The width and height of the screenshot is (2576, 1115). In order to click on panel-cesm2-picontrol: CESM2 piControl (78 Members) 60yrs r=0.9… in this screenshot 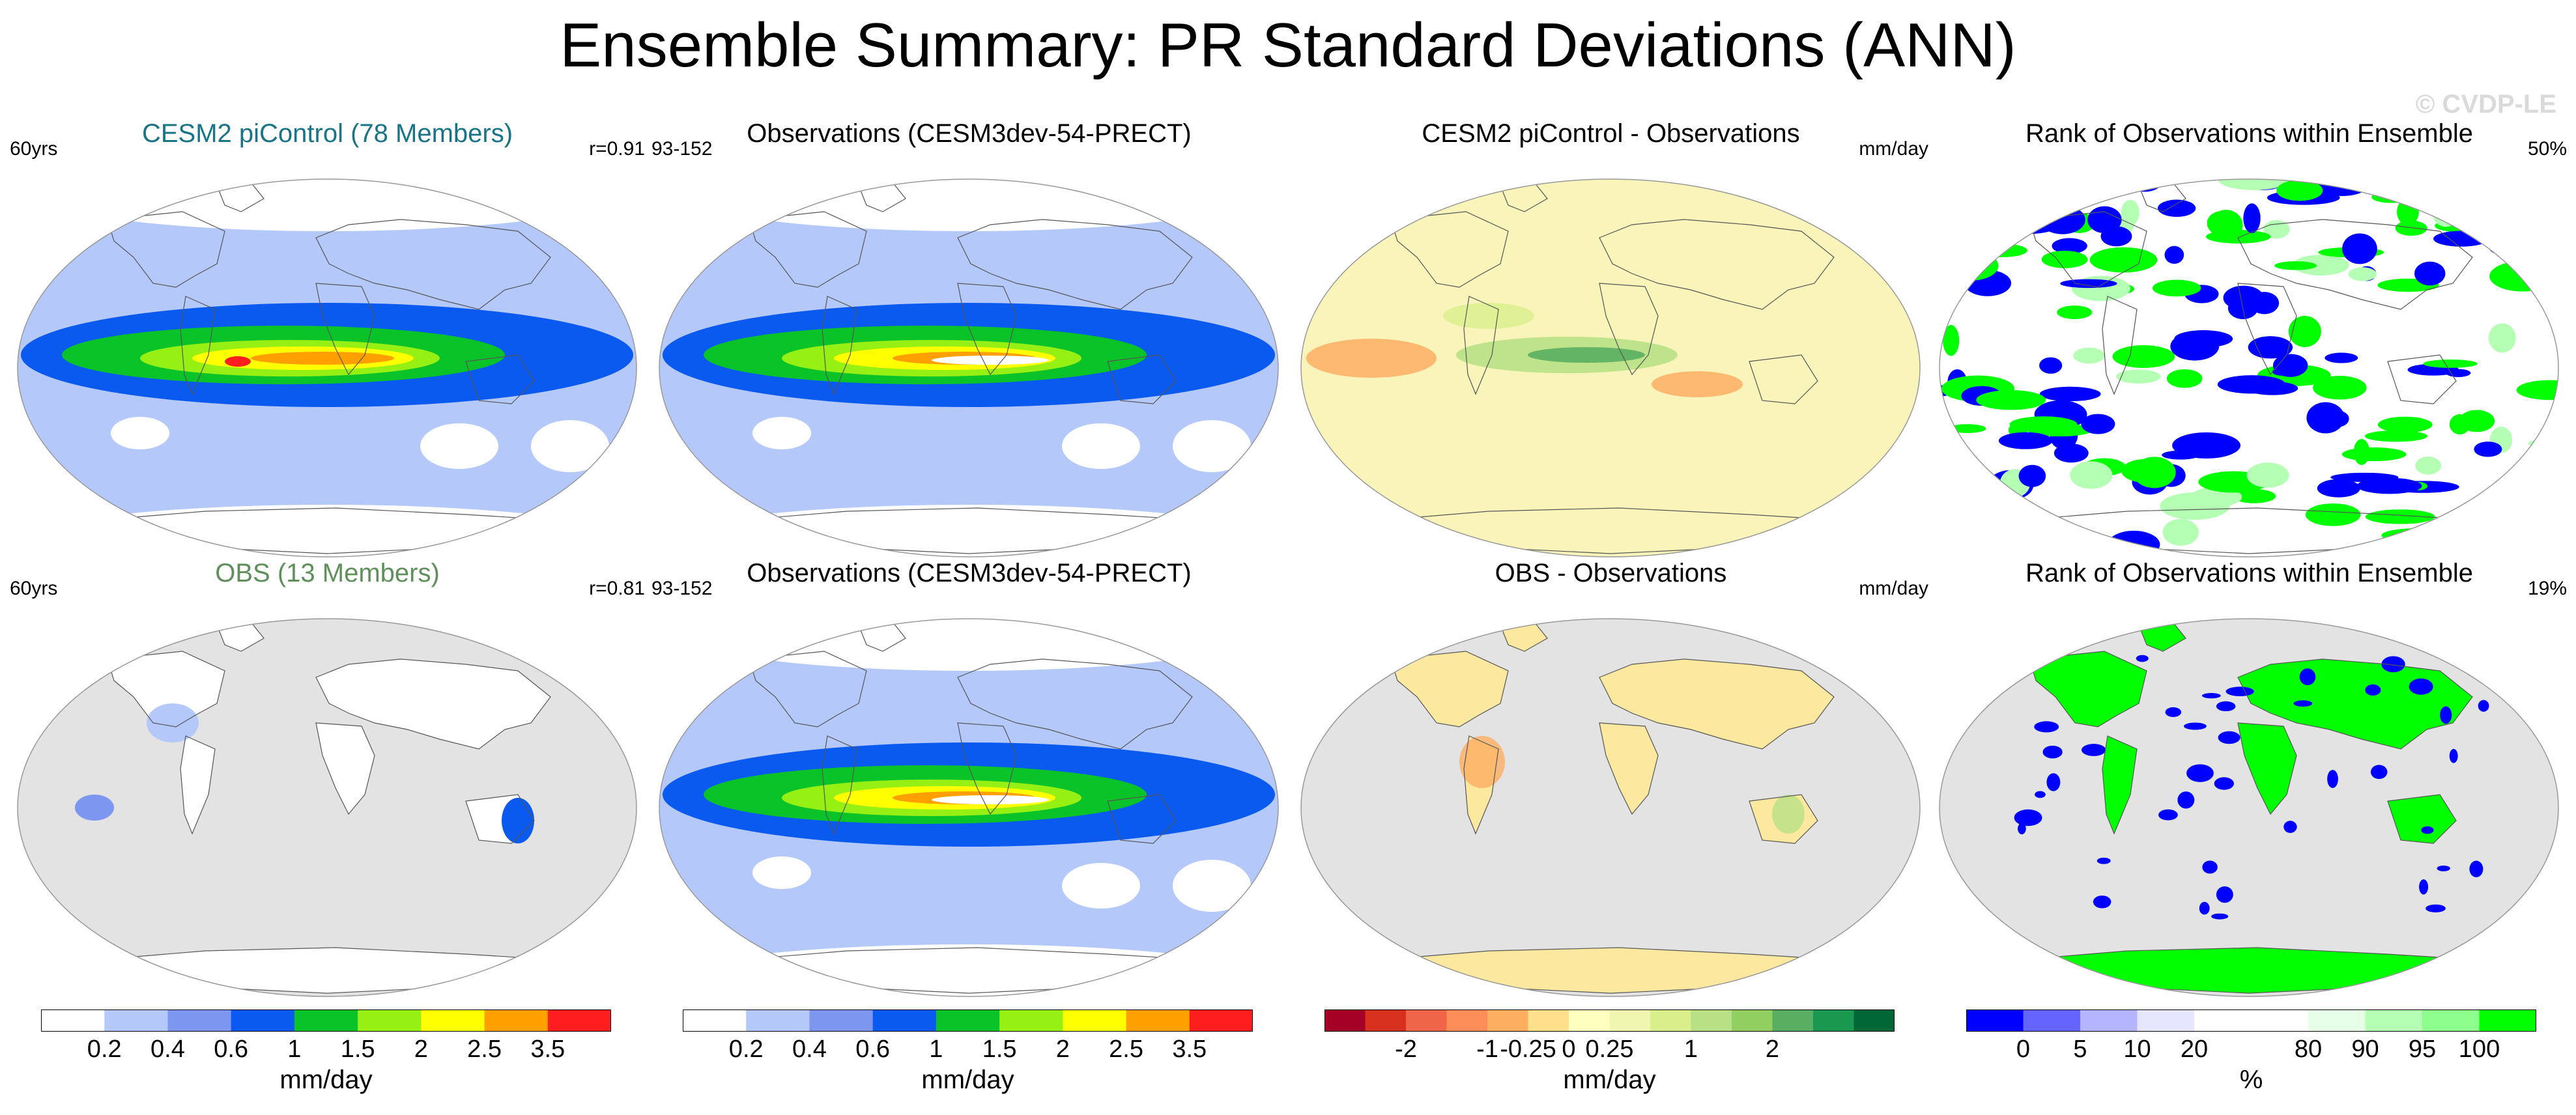, I will do `click(327, 338)`.